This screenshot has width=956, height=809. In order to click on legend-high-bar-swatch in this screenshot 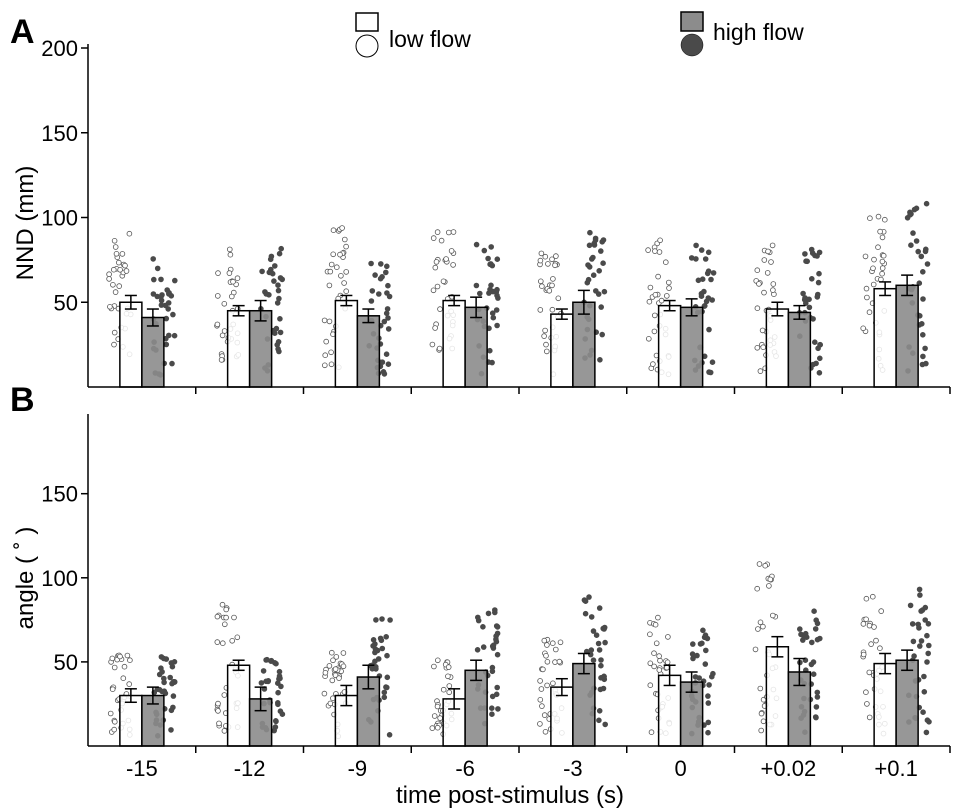, I will do `click(692, 21)`.